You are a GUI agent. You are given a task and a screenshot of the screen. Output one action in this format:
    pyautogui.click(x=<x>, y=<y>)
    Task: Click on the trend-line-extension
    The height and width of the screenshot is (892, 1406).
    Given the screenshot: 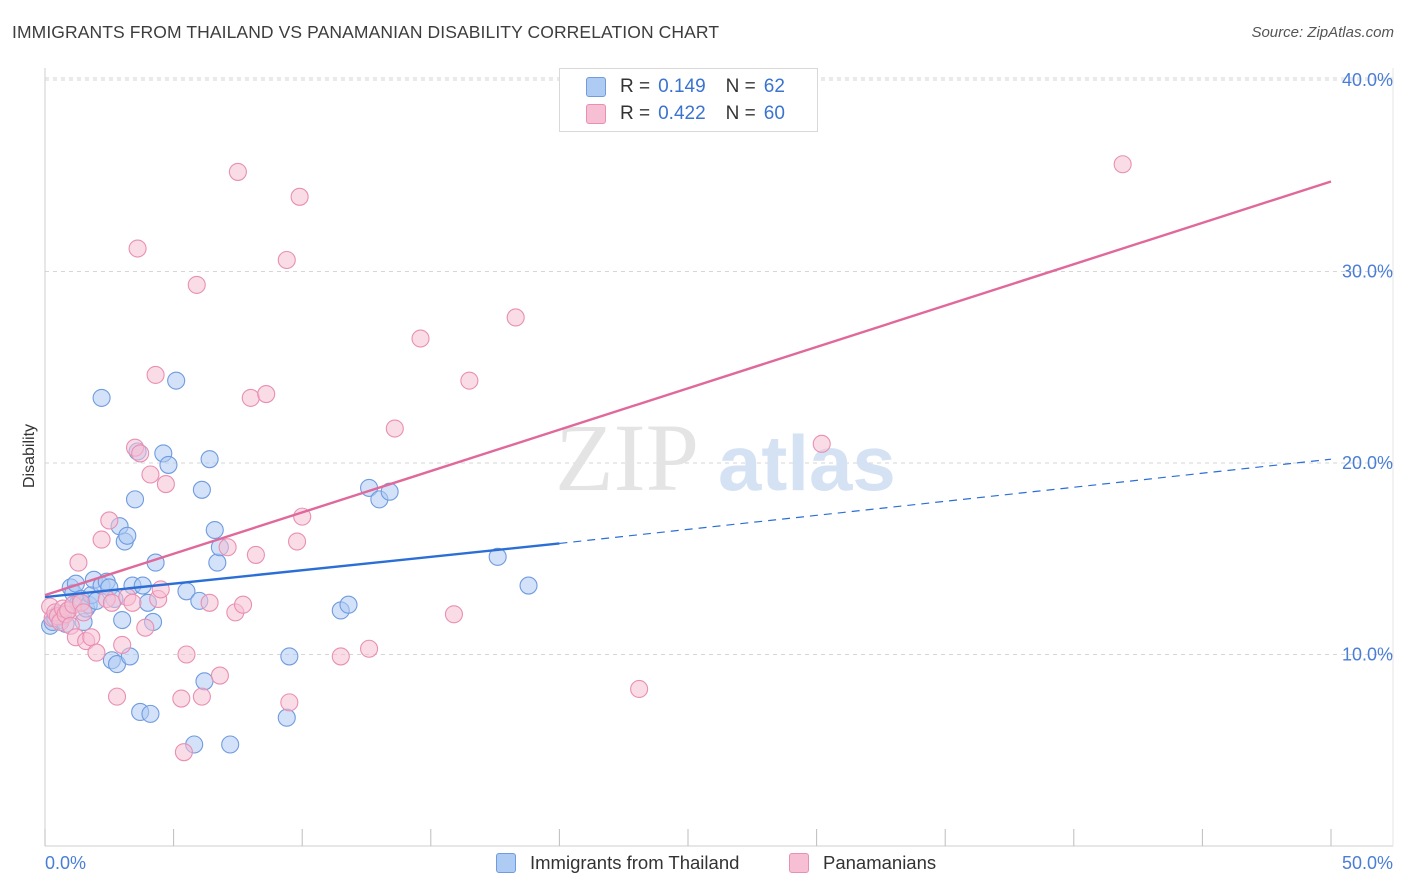 What is the action you would take?
    pyautogui.click(x=945, y=501)
    